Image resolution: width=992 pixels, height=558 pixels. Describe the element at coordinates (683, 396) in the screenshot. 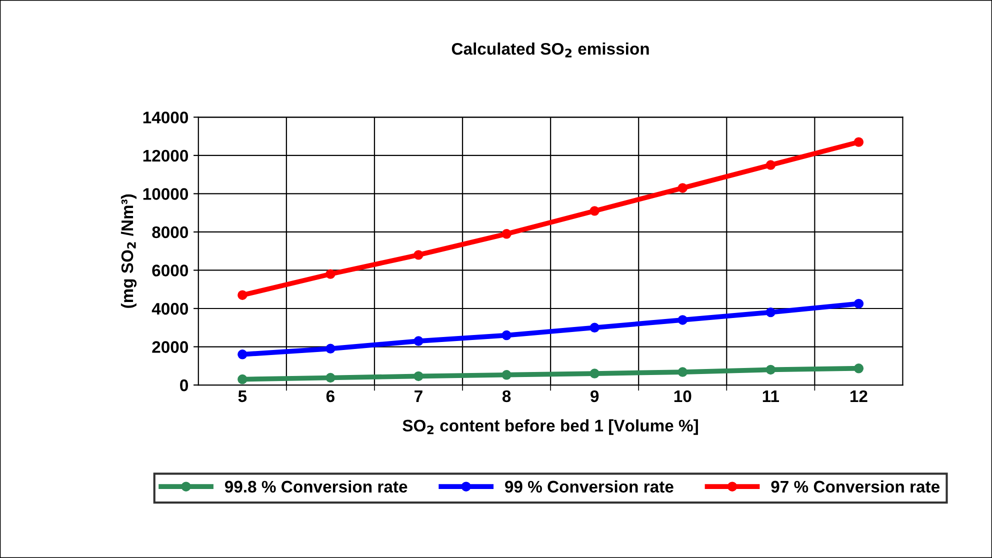

I see `x-tick-label: 10` at that location.